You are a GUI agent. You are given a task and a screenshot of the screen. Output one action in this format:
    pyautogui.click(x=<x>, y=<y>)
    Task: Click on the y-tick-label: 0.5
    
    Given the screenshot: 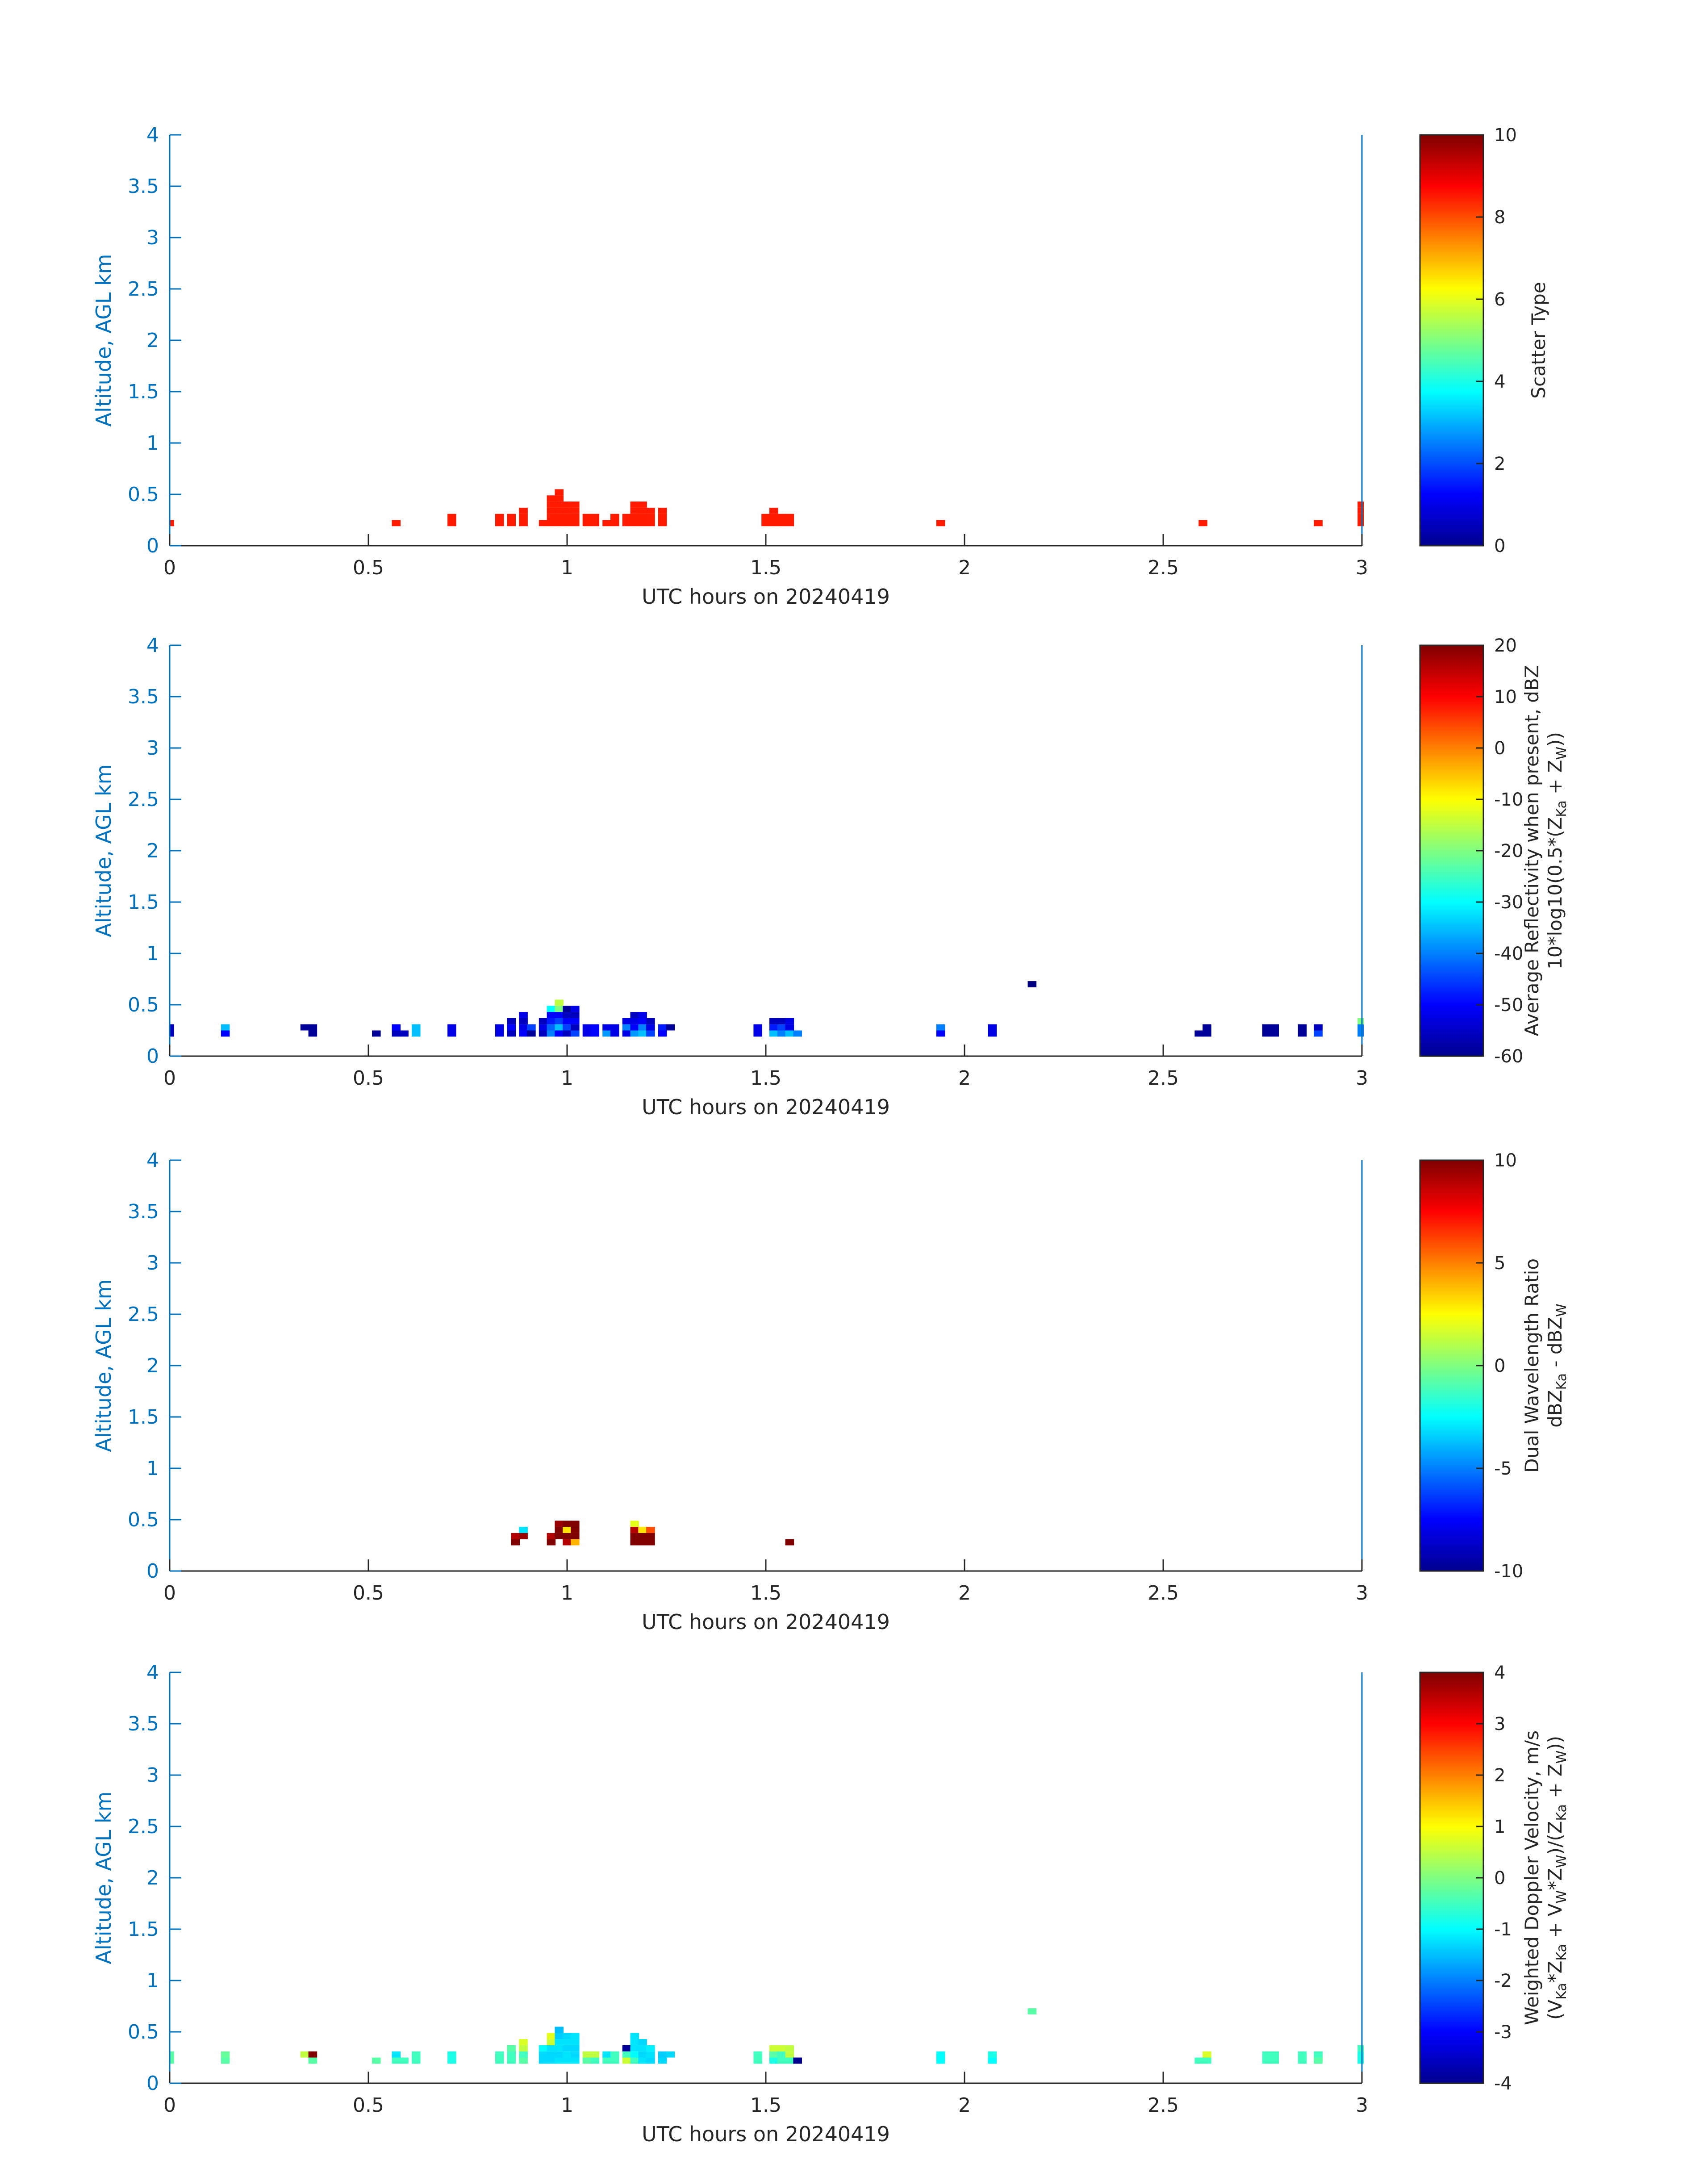 What is the action you would take?
    pyautogui.click(x=143, y=2032)
    